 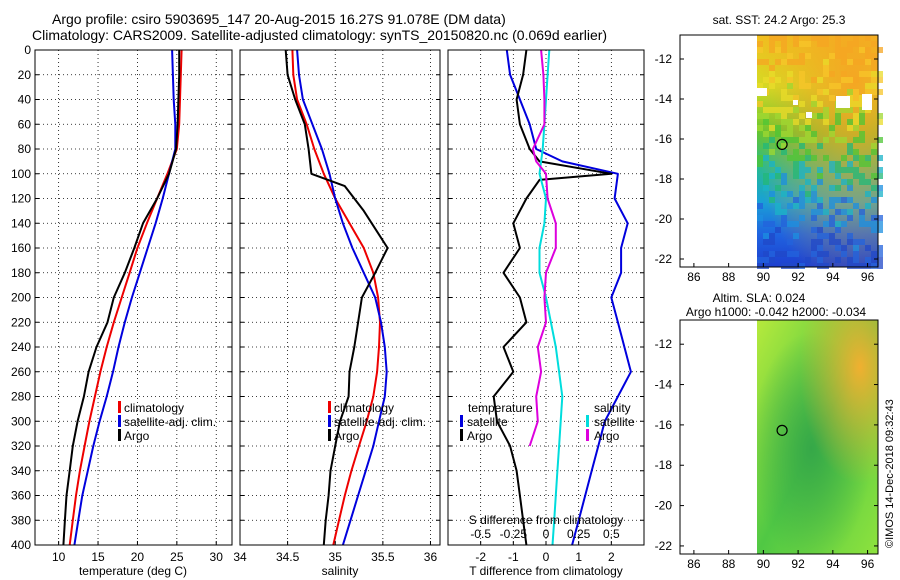 I want to click on sla-map-frame, so click(x=779, y=437).